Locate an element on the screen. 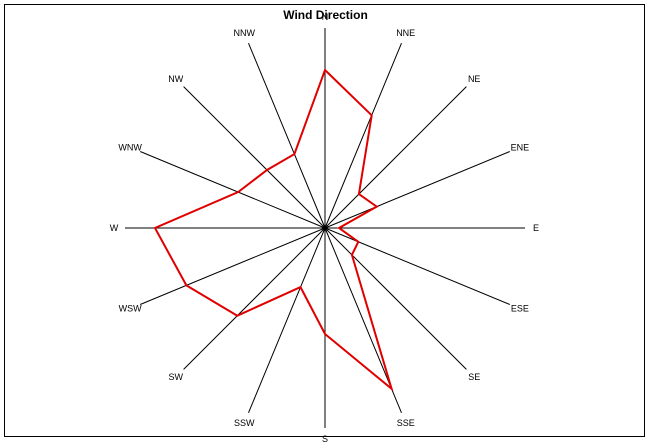 This screenshot has height=443, width=651. spoke-ssw is located at coordinates (287, 320).